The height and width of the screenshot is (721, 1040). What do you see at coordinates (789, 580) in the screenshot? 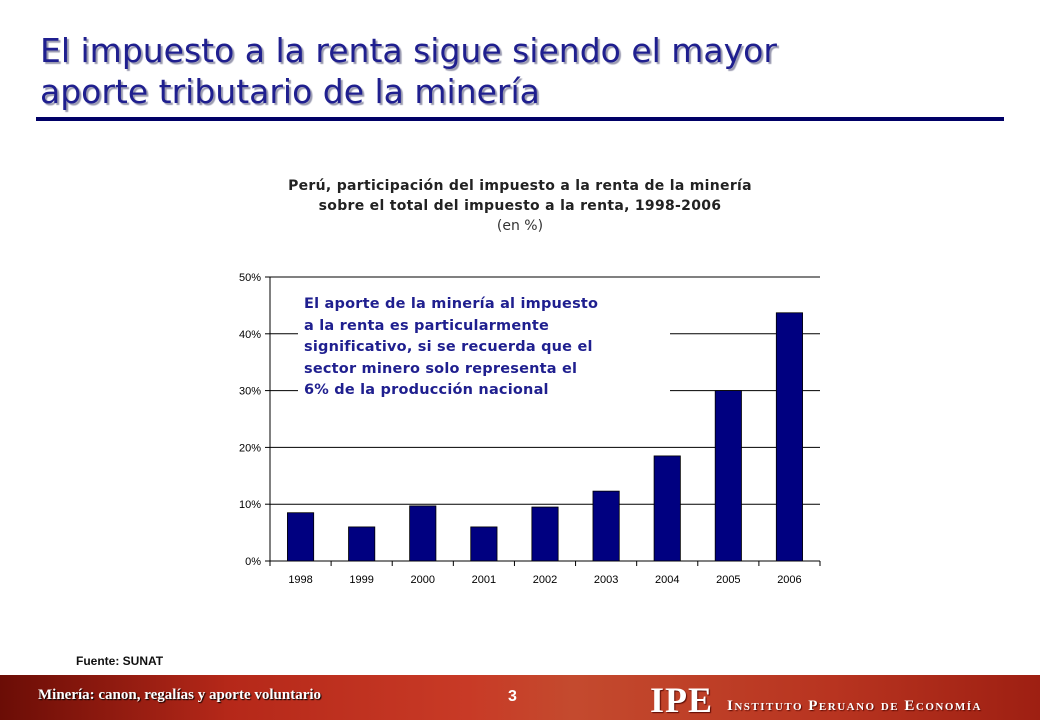
I see `x-tick-label: 2006` at bounding box center [789, 580].